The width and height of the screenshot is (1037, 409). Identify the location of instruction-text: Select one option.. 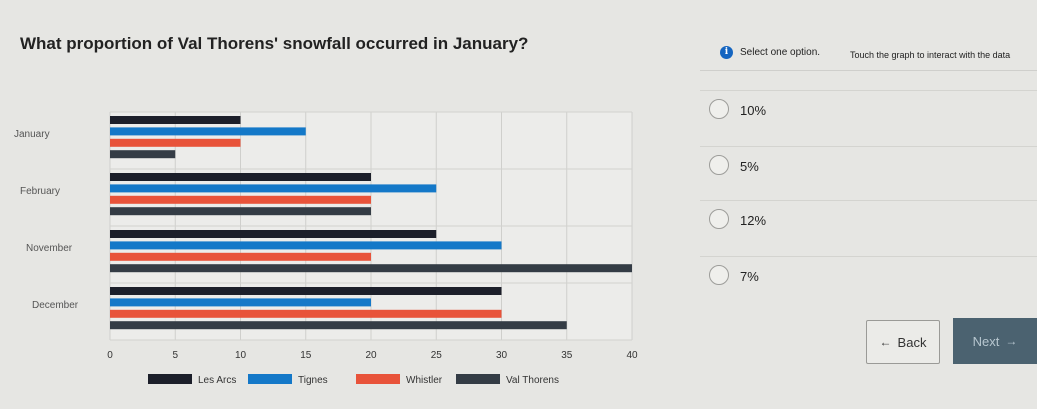
(780, 52).